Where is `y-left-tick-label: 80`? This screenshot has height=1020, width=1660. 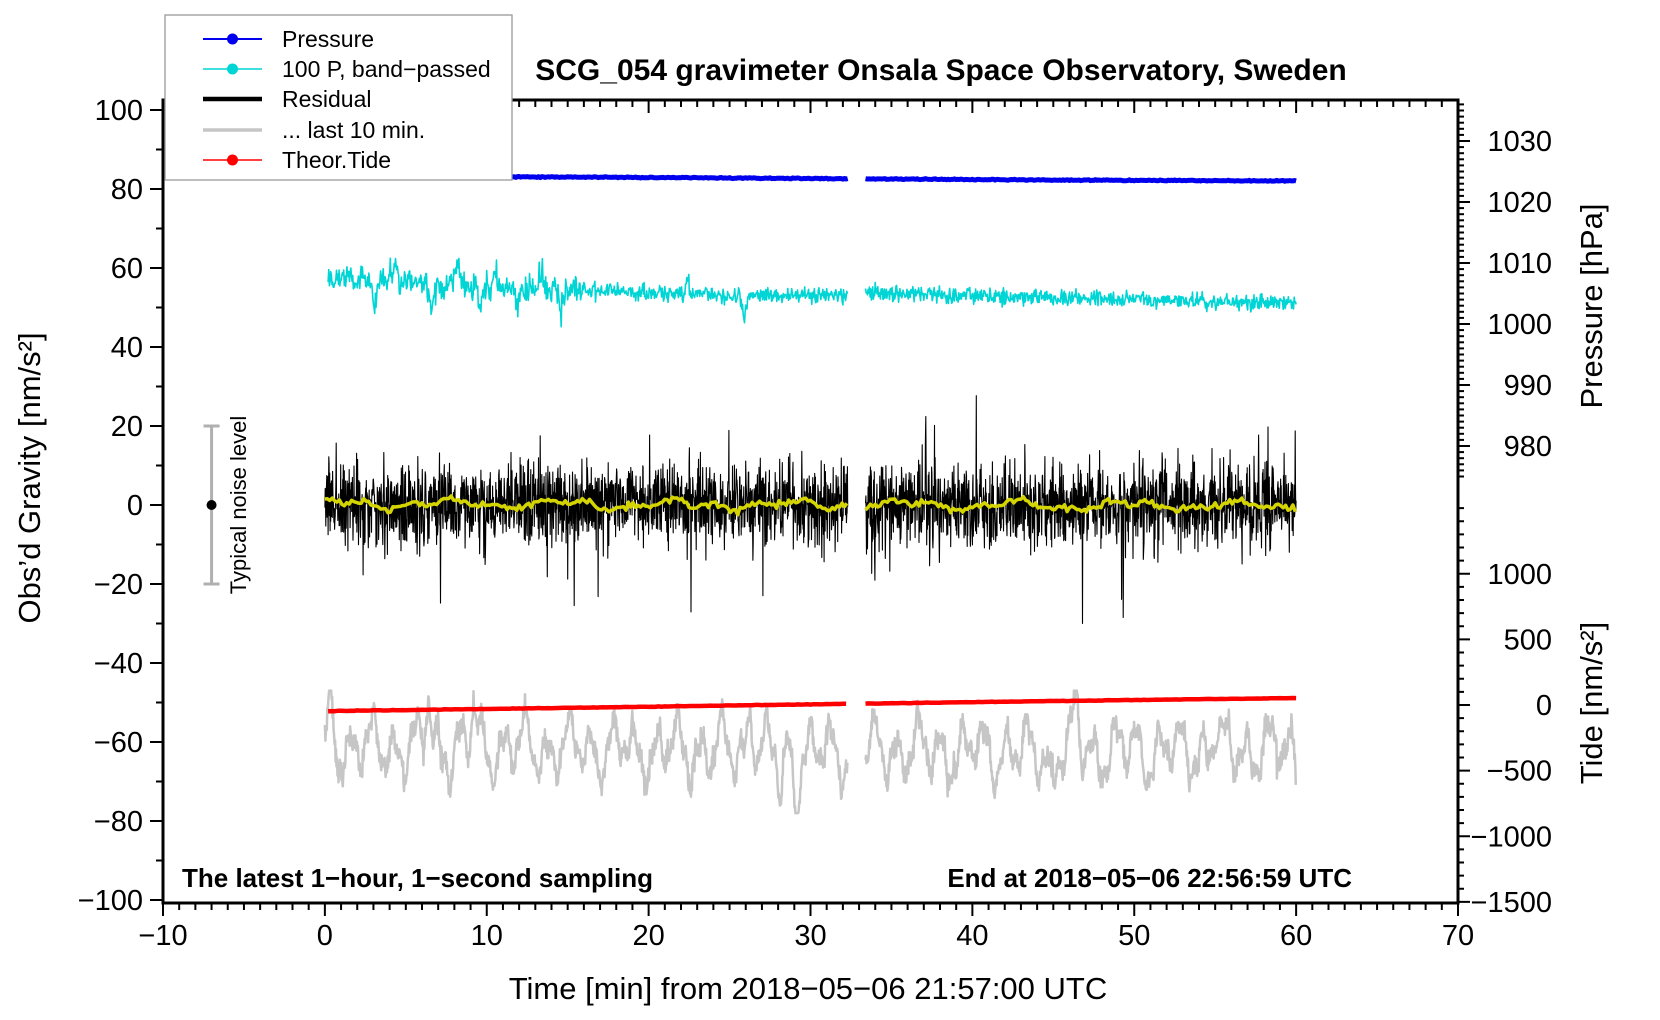
y-left-tick-label: 80 is located at coordinates (127, 190).